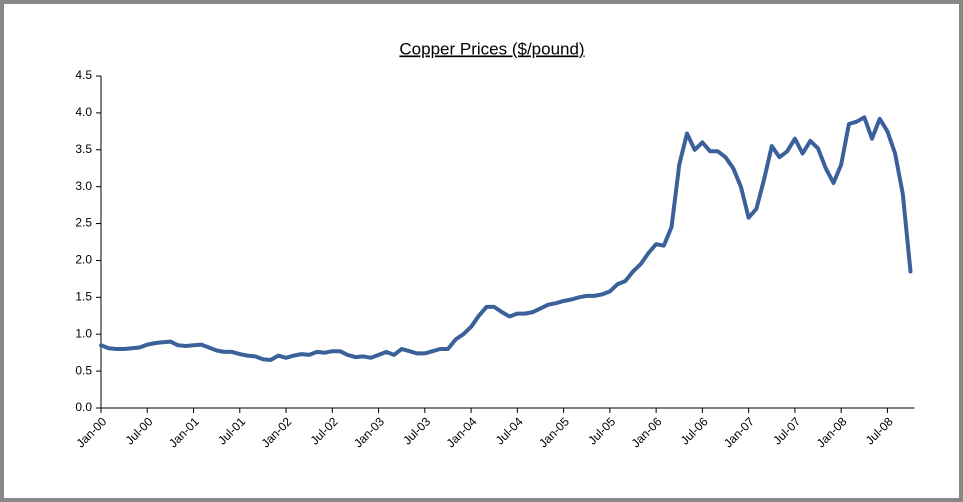 The width and height of the screenshot is (963, 502). I want to click on y-tick-label: 2.5, so click(83, 223).